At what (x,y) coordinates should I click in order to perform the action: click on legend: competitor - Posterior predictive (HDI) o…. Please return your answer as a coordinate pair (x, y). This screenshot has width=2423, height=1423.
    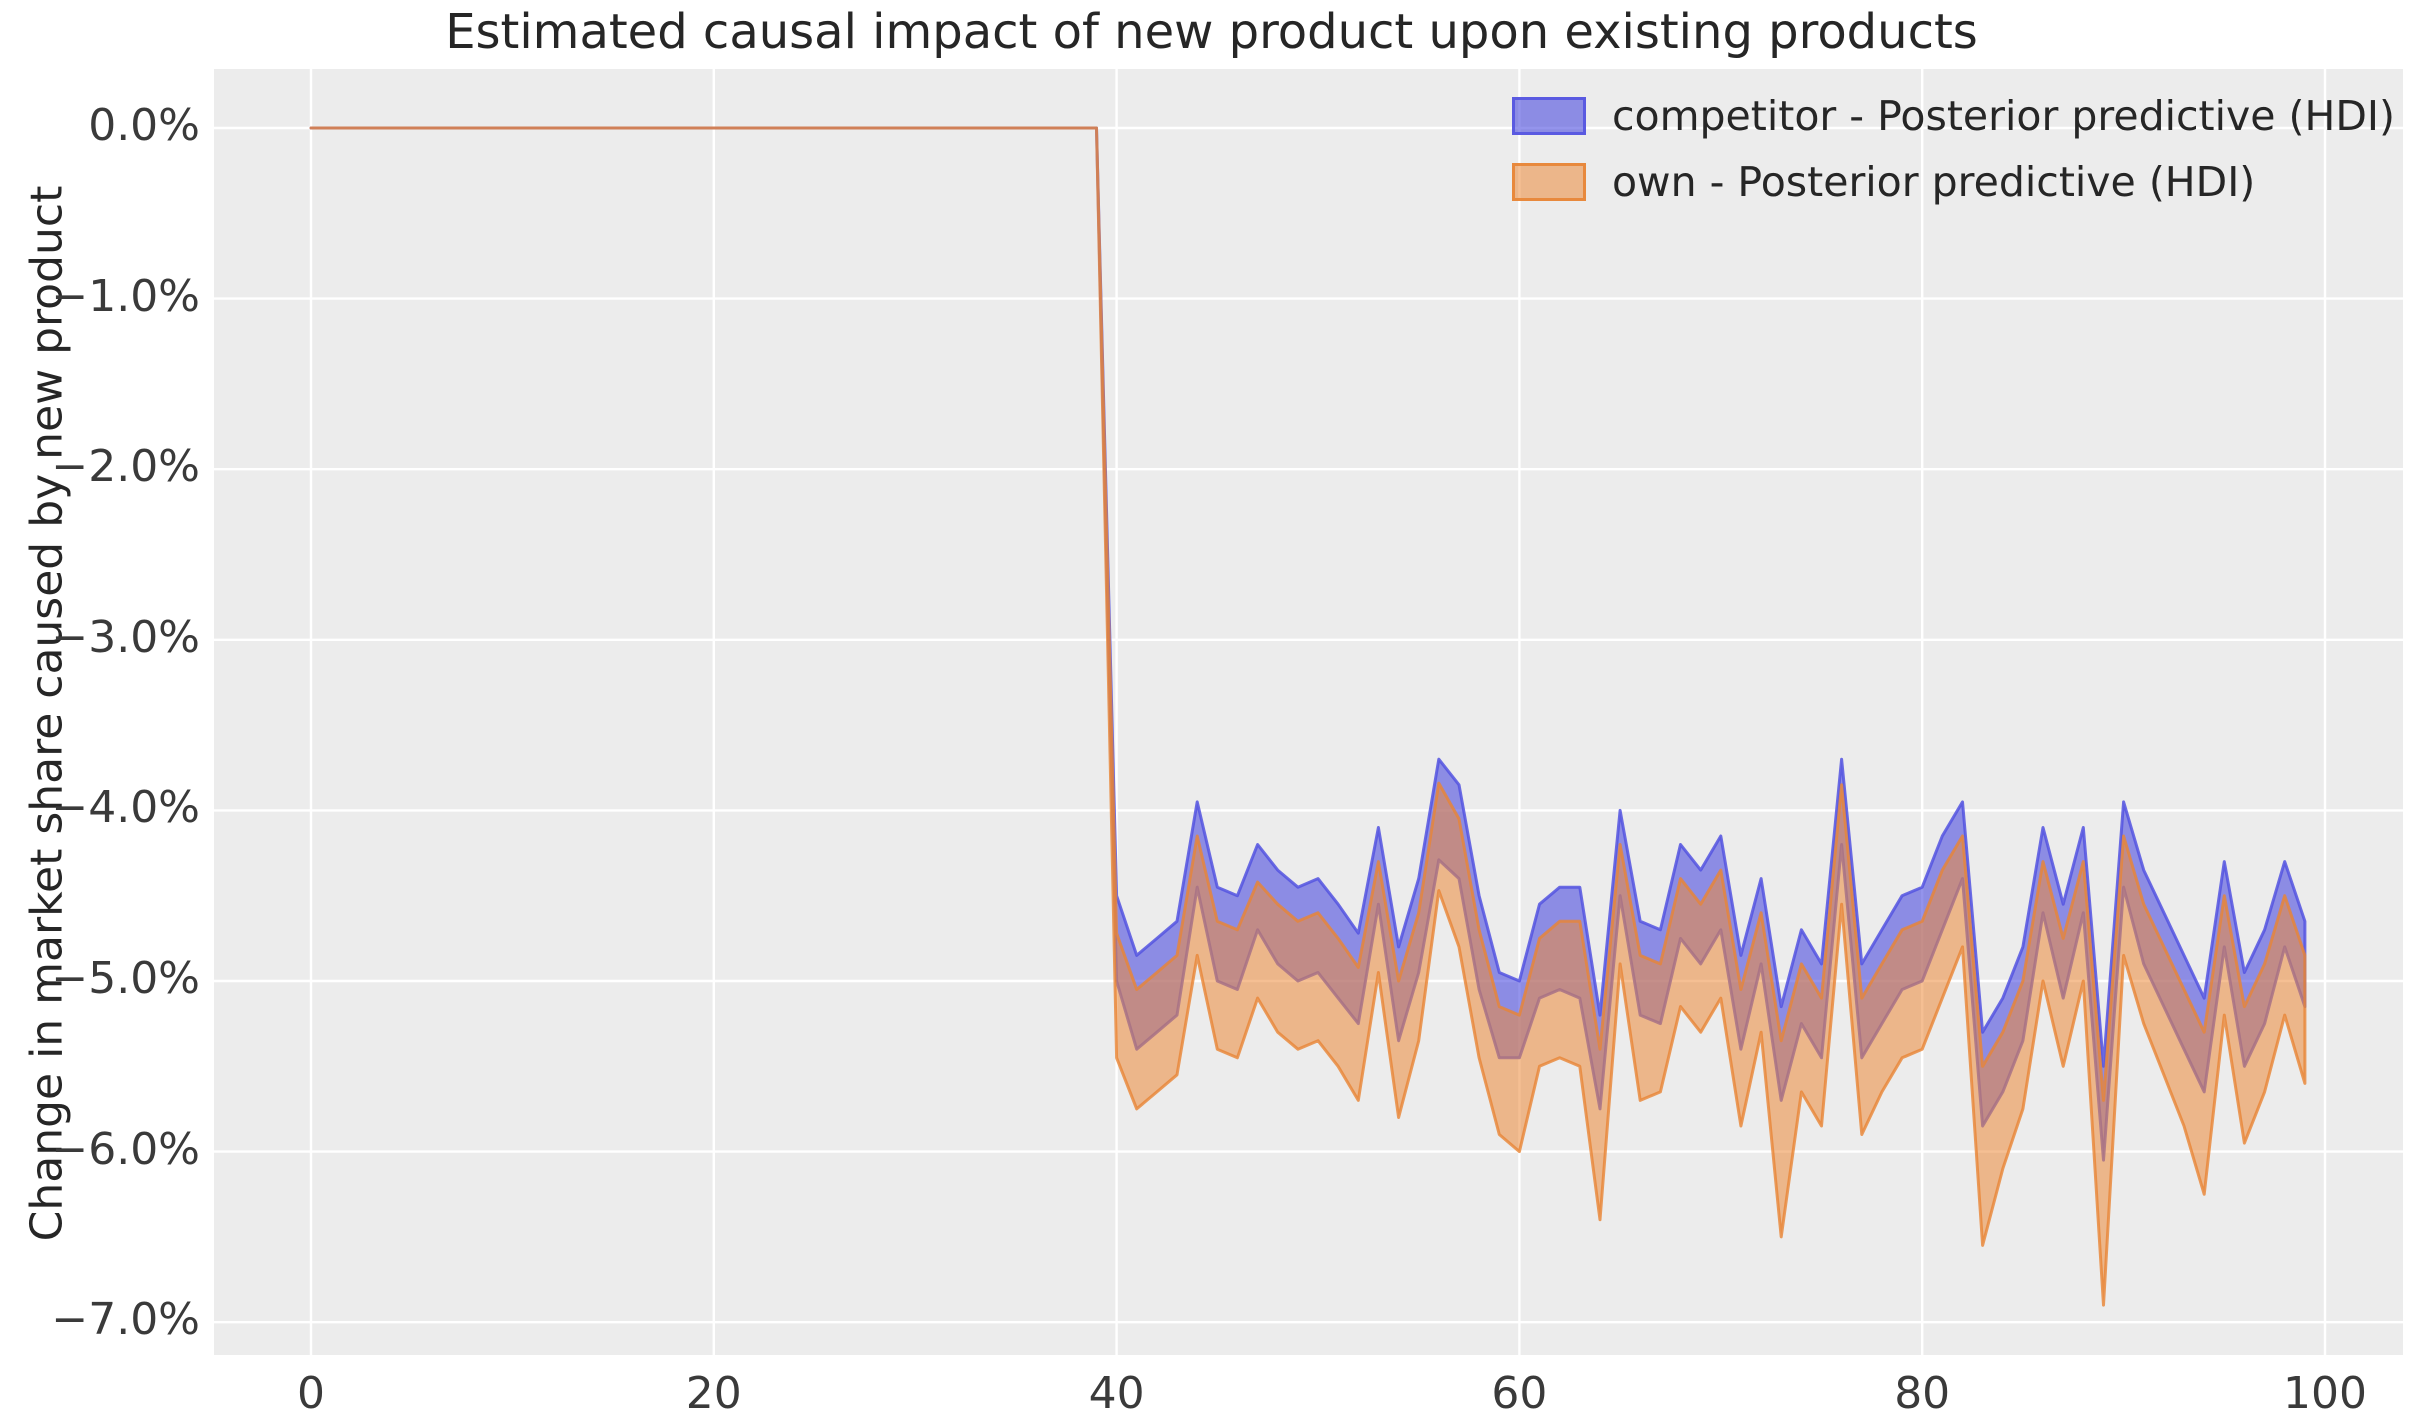
    Looking at the image, I should click on (1953, 149).